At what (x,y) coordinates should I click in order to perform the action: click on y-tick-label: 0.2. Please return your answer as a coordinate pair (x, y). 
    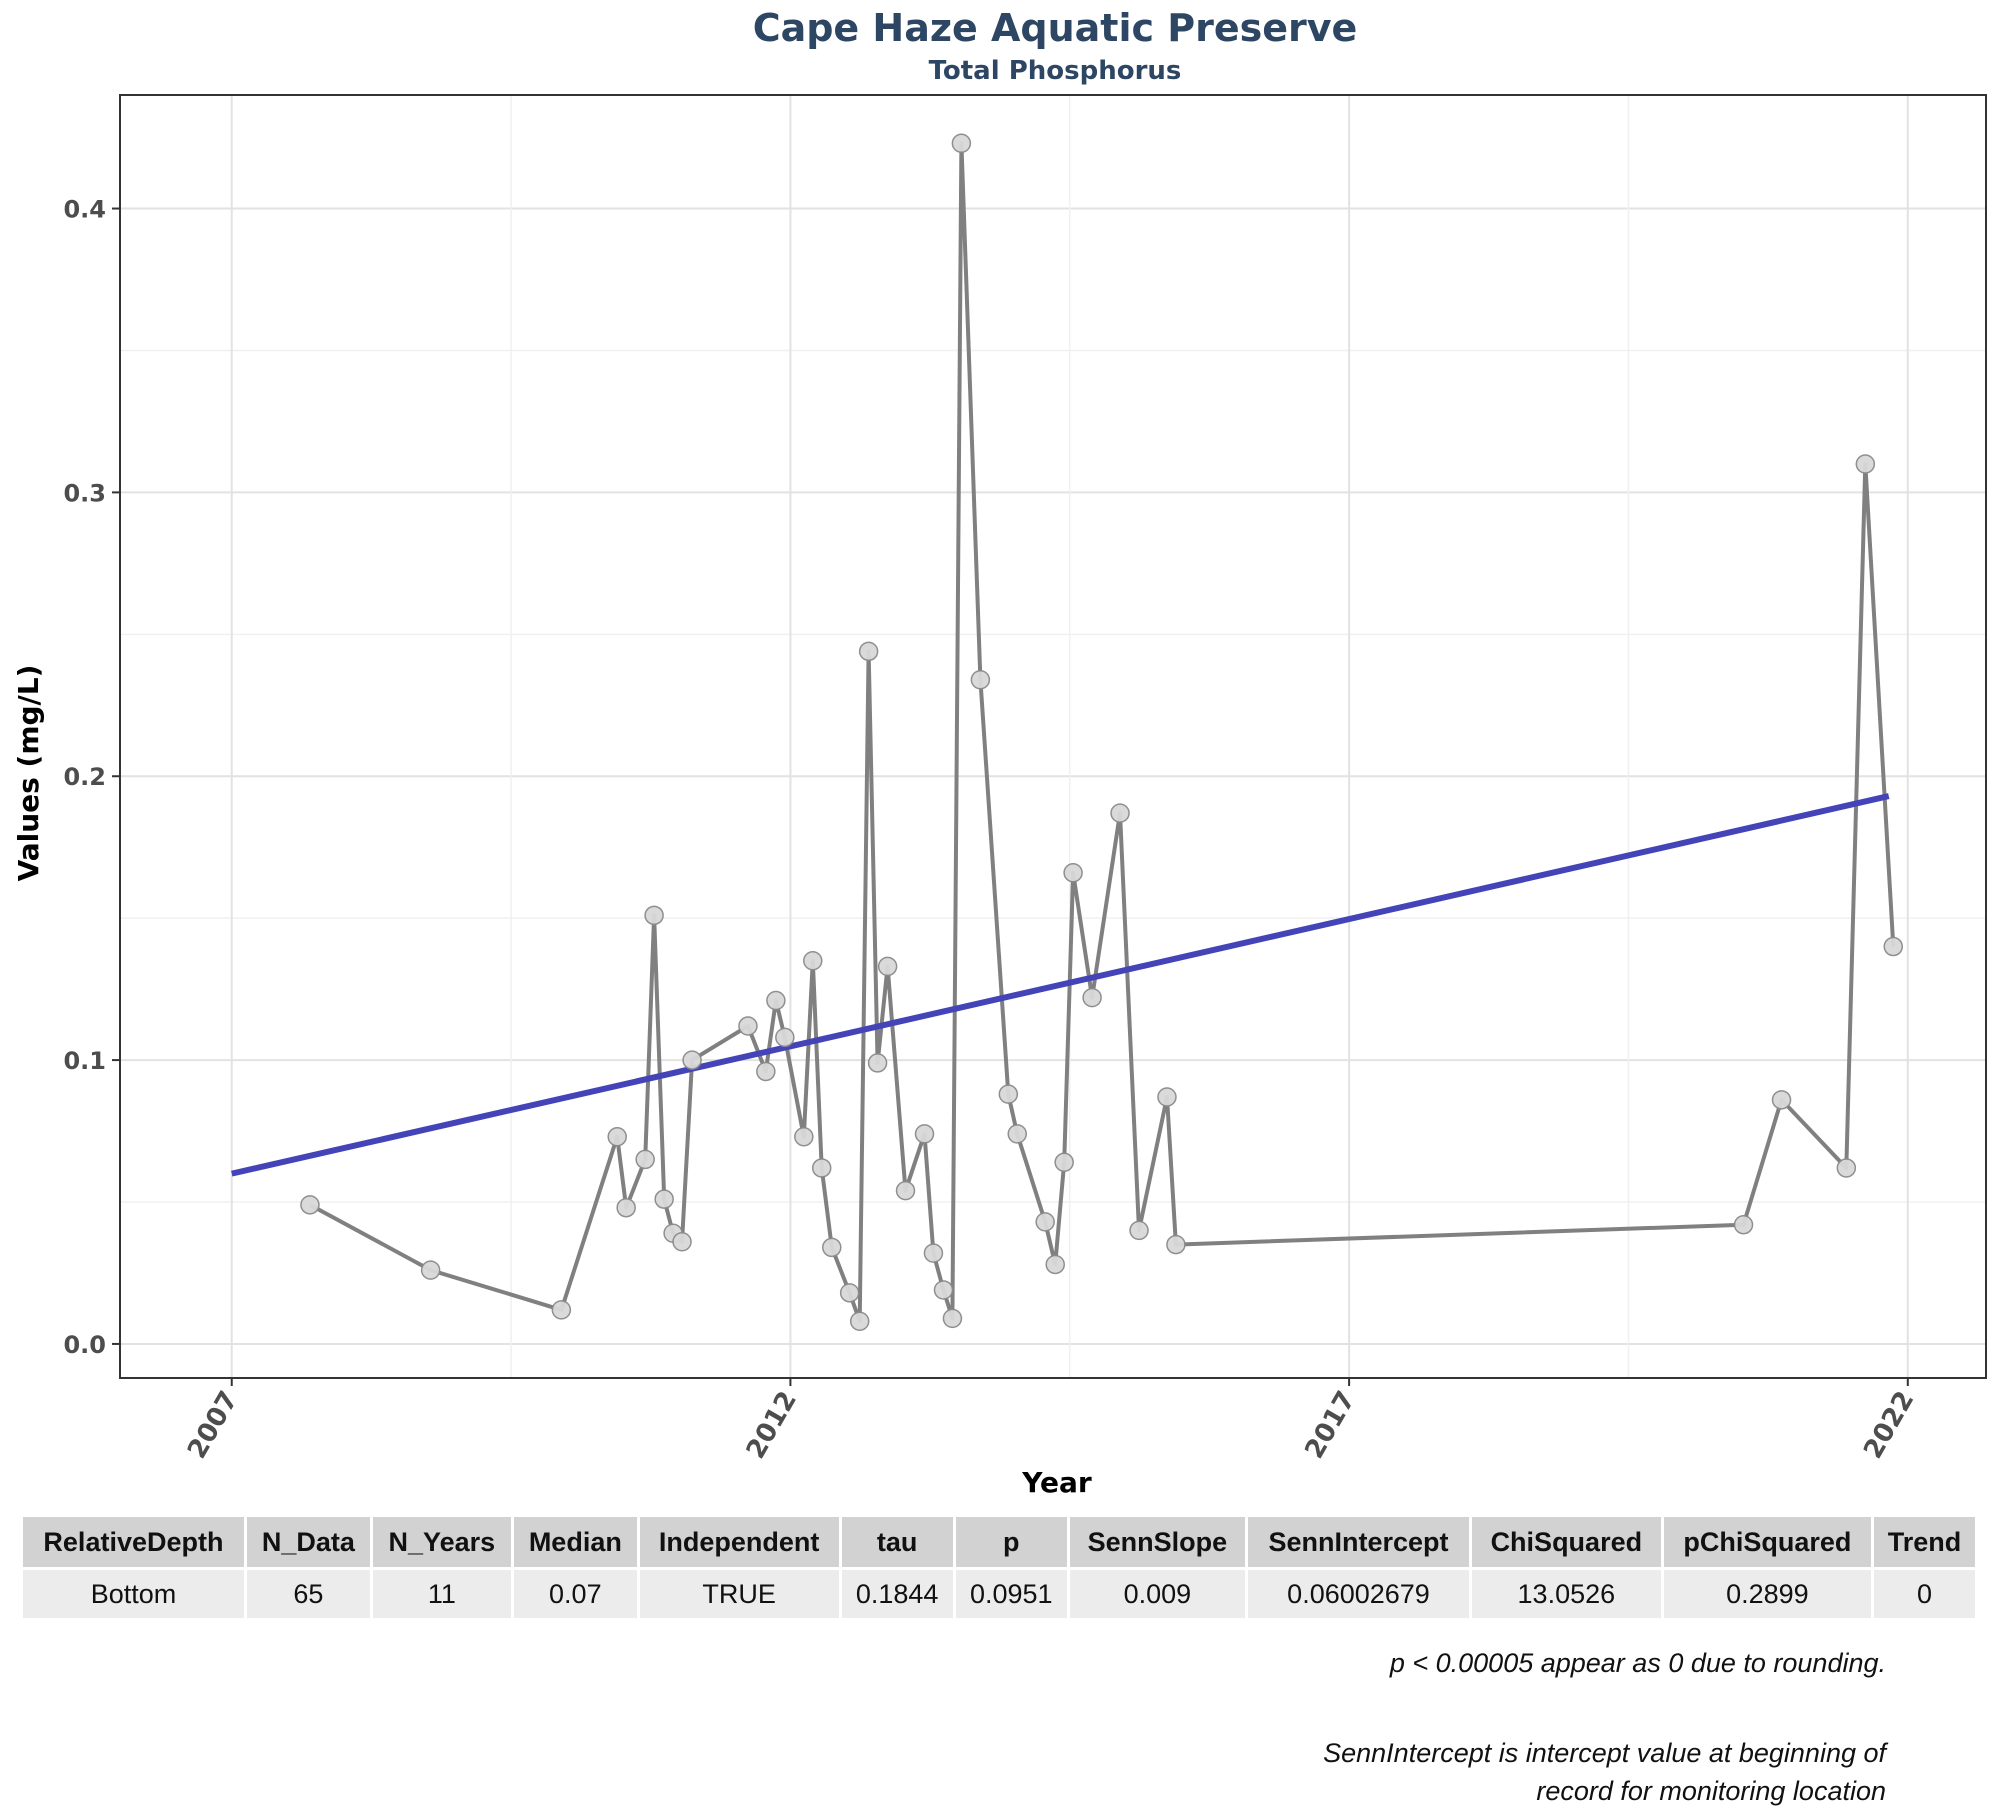
    Looking at the image, I should click on (84, 777).